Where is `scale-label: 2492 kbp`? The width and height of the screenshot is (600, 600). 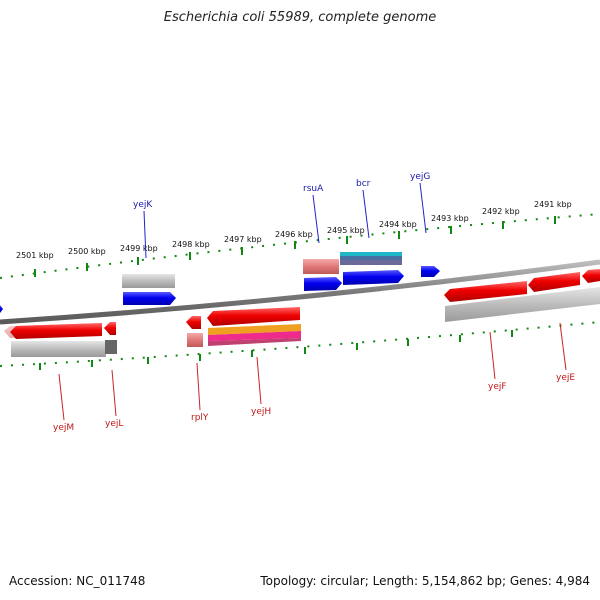 scale-label: 2492 kbp is located at coordinates (501, 211).